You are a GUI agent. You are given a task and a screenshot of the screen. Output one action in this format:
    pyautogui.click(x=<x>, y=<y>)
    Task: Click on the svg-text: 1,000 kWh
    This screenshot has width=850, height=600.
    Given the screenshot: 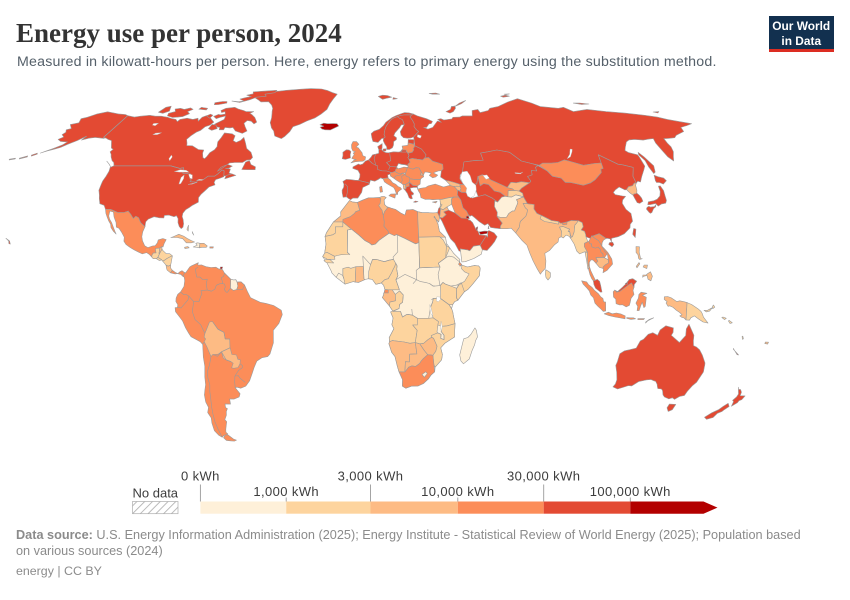 What is the action you would take?
    pyautogui.click(x=286, y=491)
    